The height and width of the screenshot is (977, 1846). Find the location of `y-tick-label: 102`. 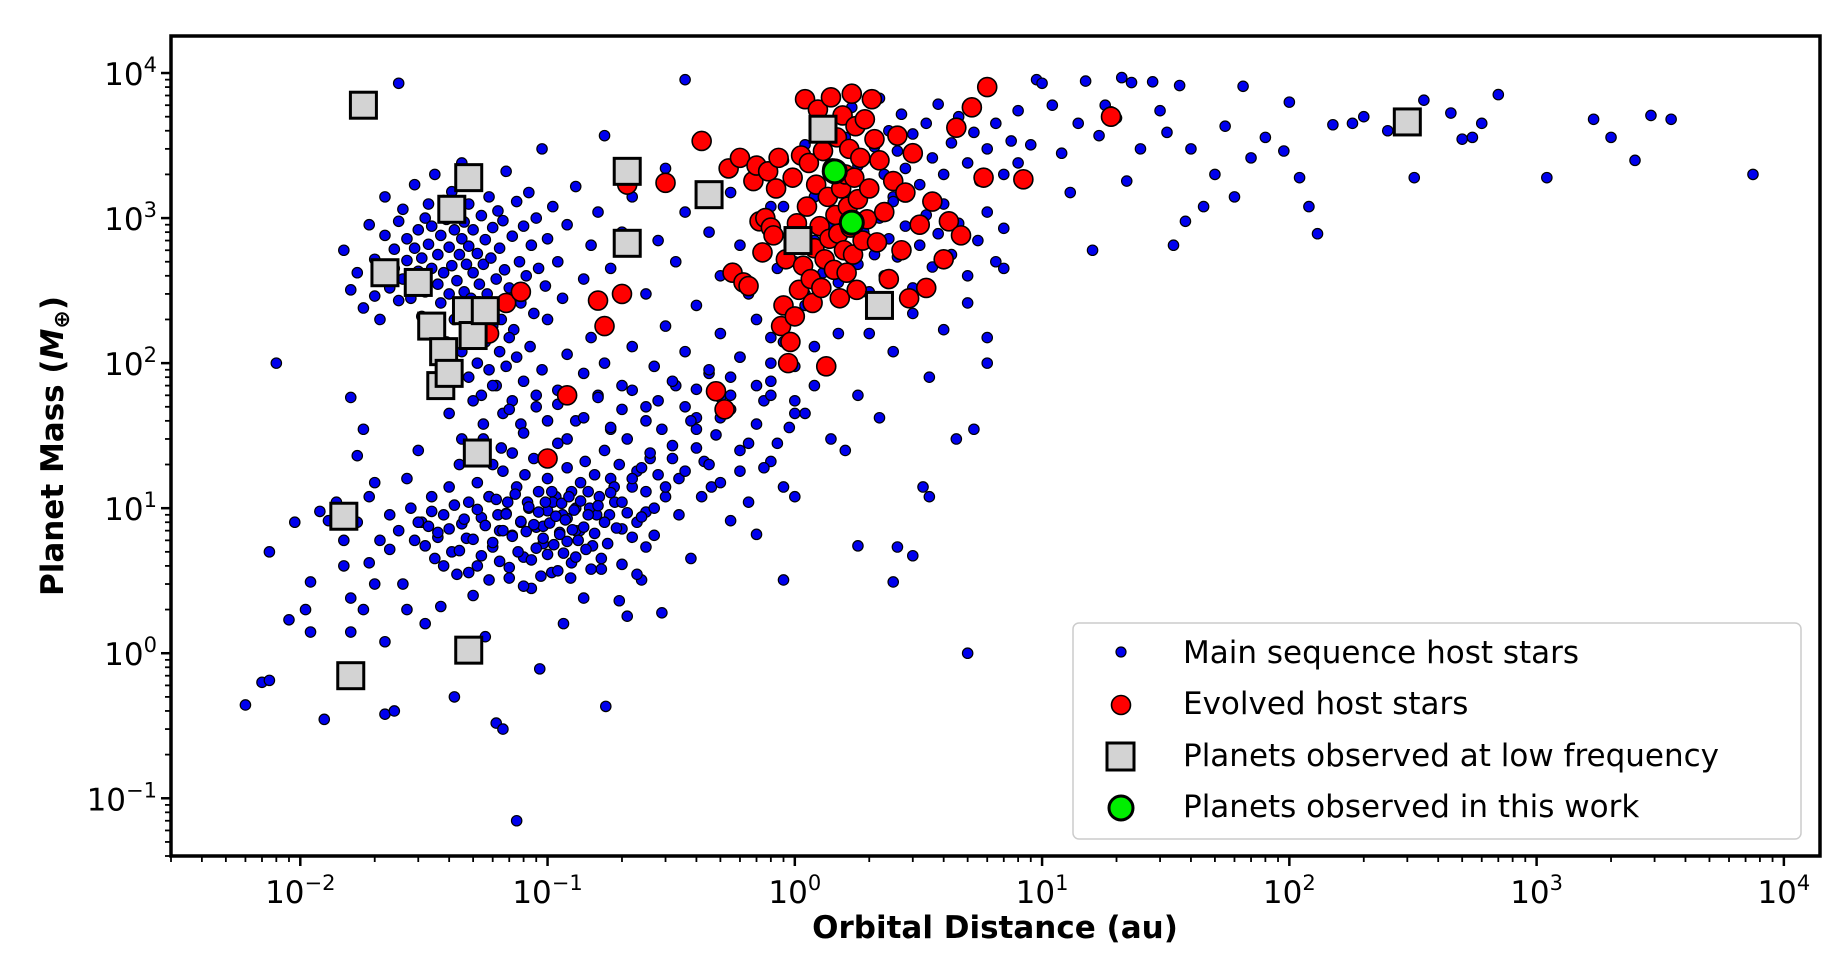

y-tick-label: 102 is located at coordinates (130, 363).